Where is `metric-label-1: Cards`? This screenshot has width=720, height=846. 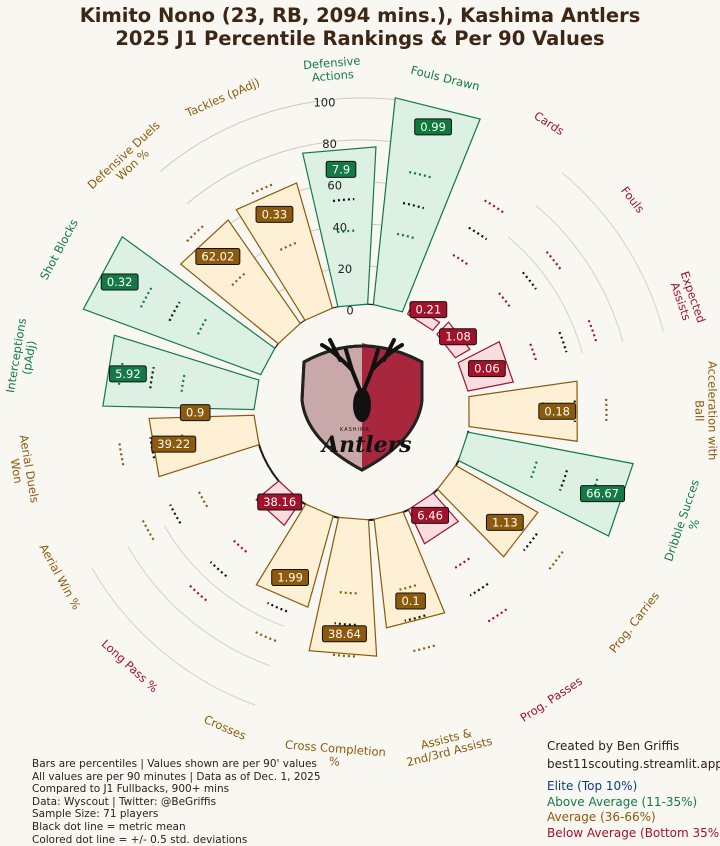 metric-label-1: Cards is located at coordinates (548, 123).